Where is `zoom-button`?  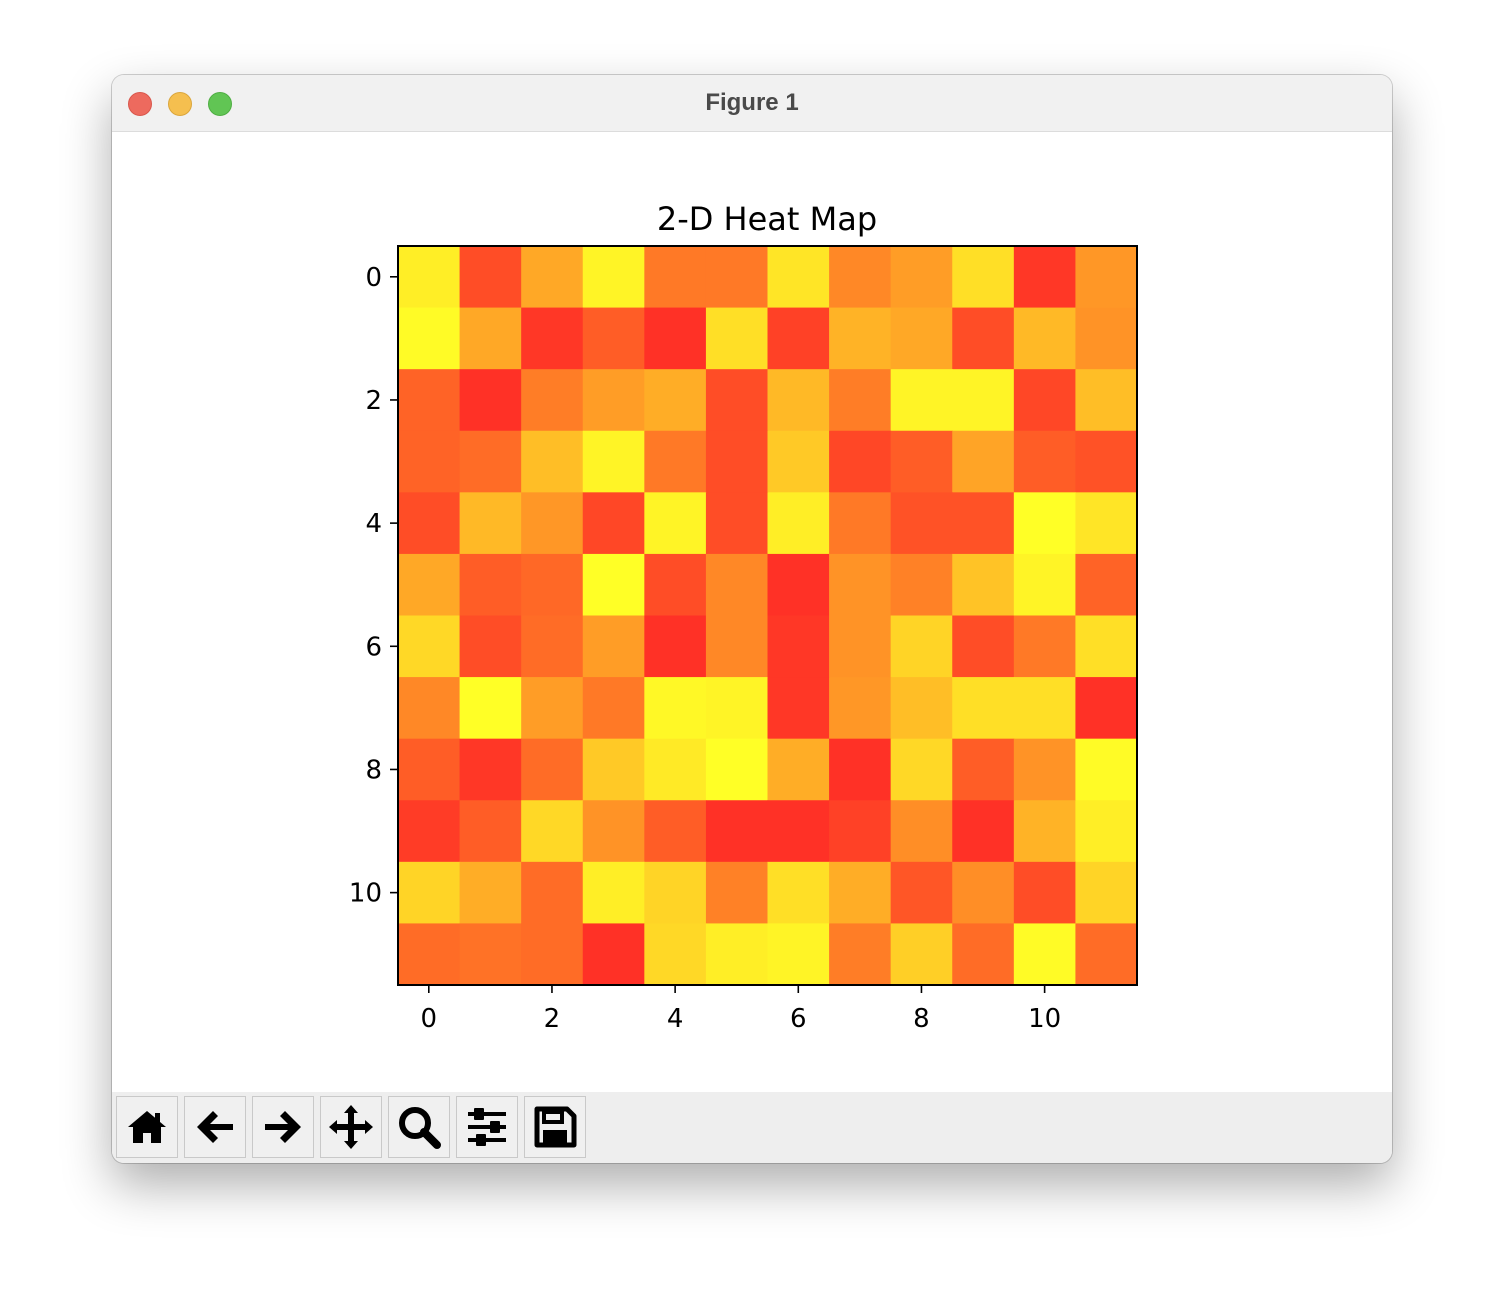 zoom-button is located at coordinates (419, 1127).